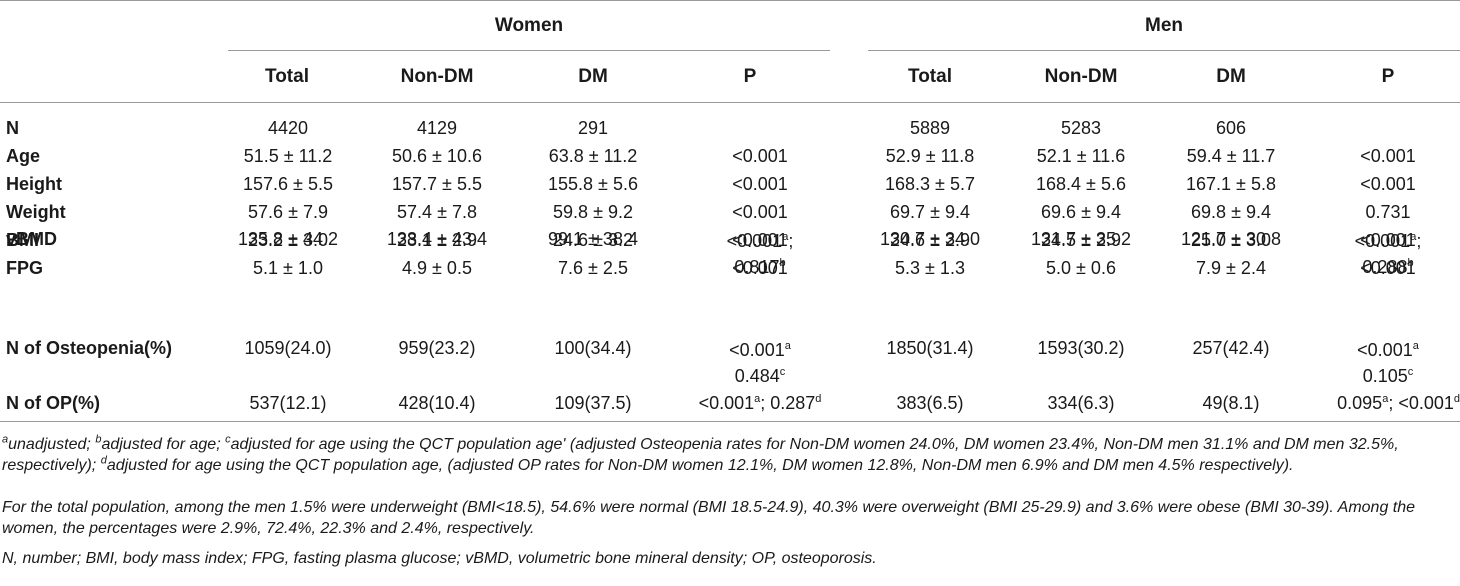  I want to click on table-cell: 52.1 ± 11.6, so click(1081, 156).